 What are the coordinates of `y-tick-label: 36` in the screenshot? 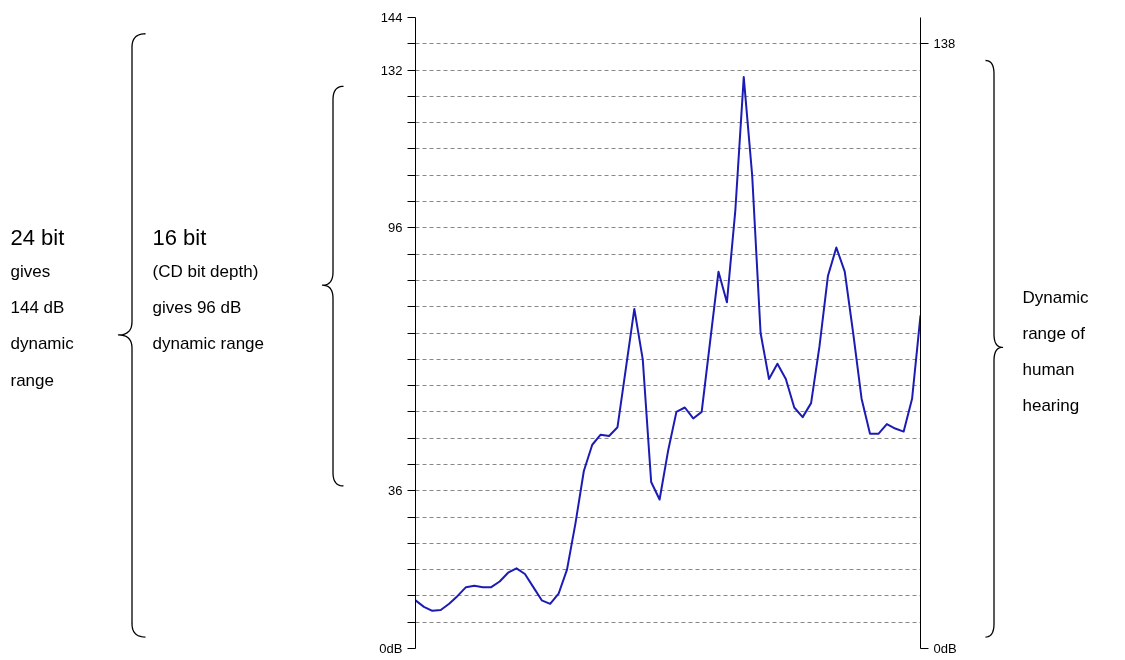 It's located at (395, 491).